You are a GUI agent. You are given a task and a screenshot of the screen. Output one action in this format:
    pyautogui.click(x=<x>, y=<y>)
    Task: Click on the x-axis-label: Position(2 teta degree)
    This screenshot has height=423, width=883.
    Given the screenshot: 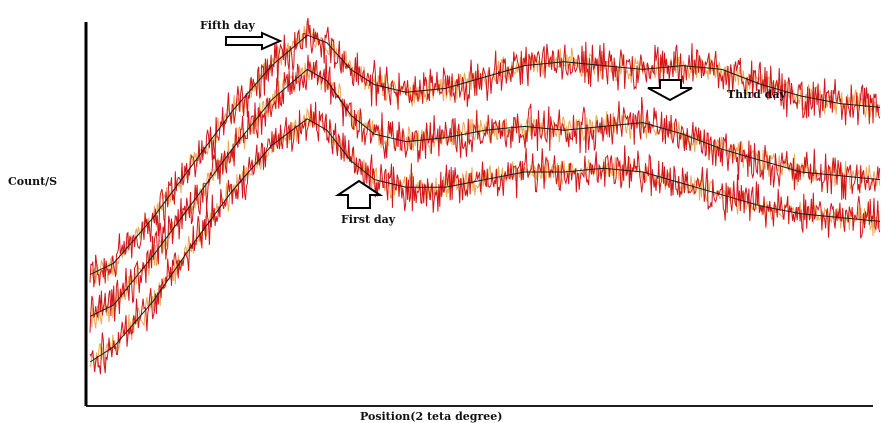 What is the action you would take?
    pyautogui.click(x=431, y=416)
    